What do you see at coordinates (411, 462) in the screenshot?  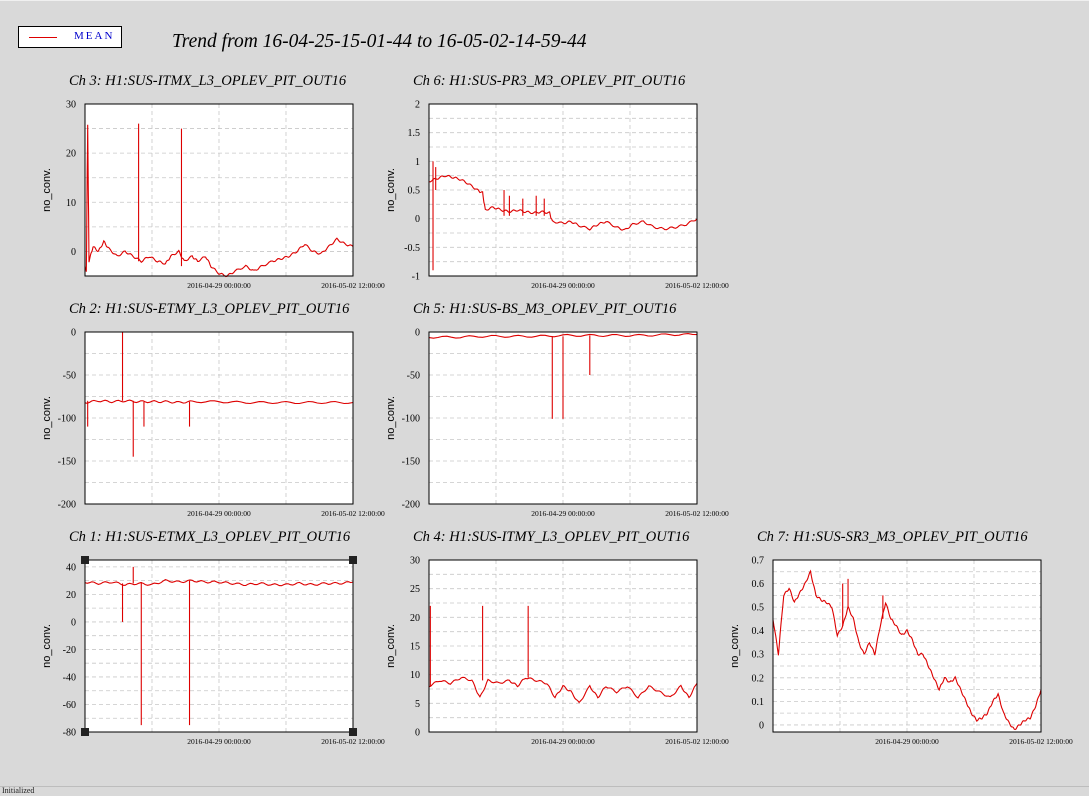 I see `plot-4-ytick: -150` at bounding box center [411, 462].